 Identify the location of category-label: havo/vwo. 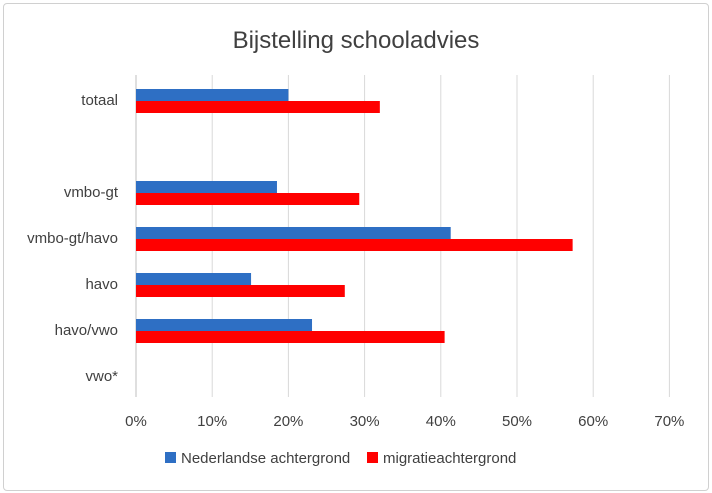
(86, 330).